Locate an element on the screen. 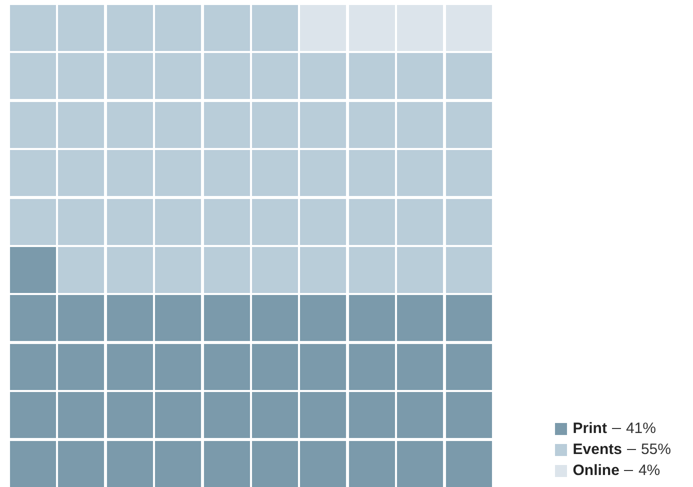 This screenshot has height=487, width=693. category-label: Print is located at coordinates (589, 428).